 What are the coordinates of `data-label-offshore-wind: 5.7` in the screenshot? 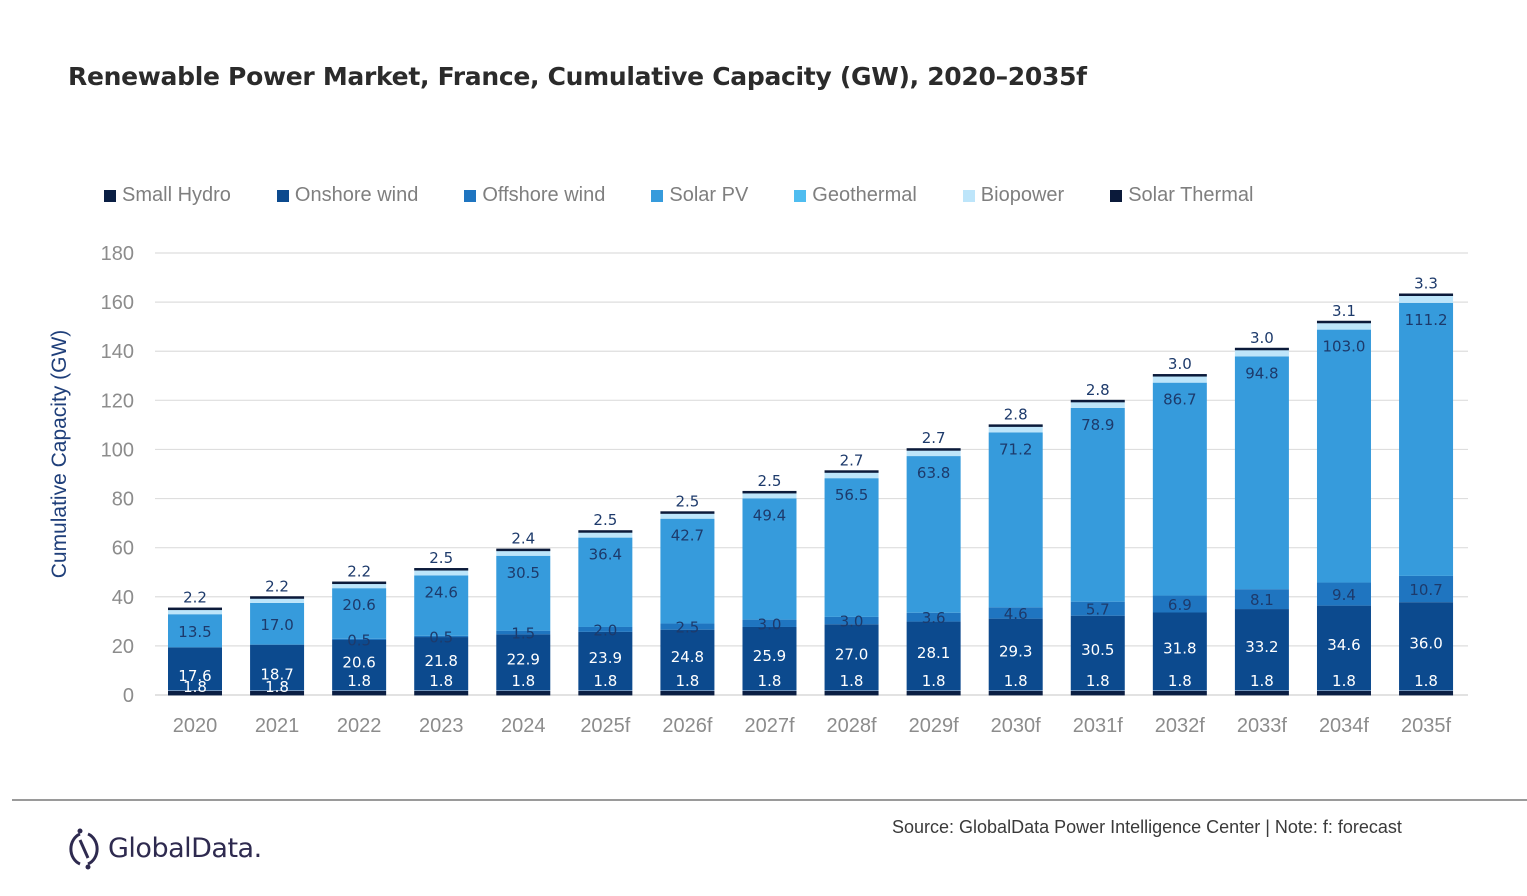 It's located at (1098, 610).